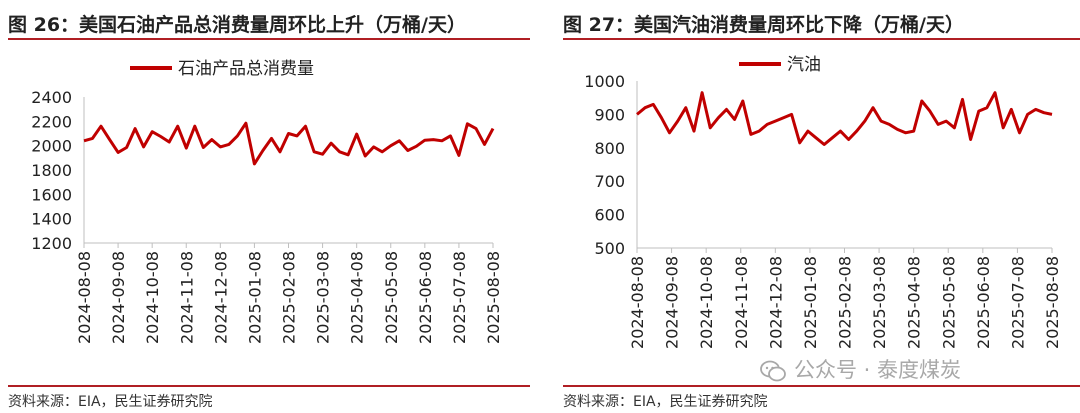 The image size is (1080, 413). Describe the element at coordinates (51, 146) in the screenshot. I see `y-tick-label: 2000` at that location.